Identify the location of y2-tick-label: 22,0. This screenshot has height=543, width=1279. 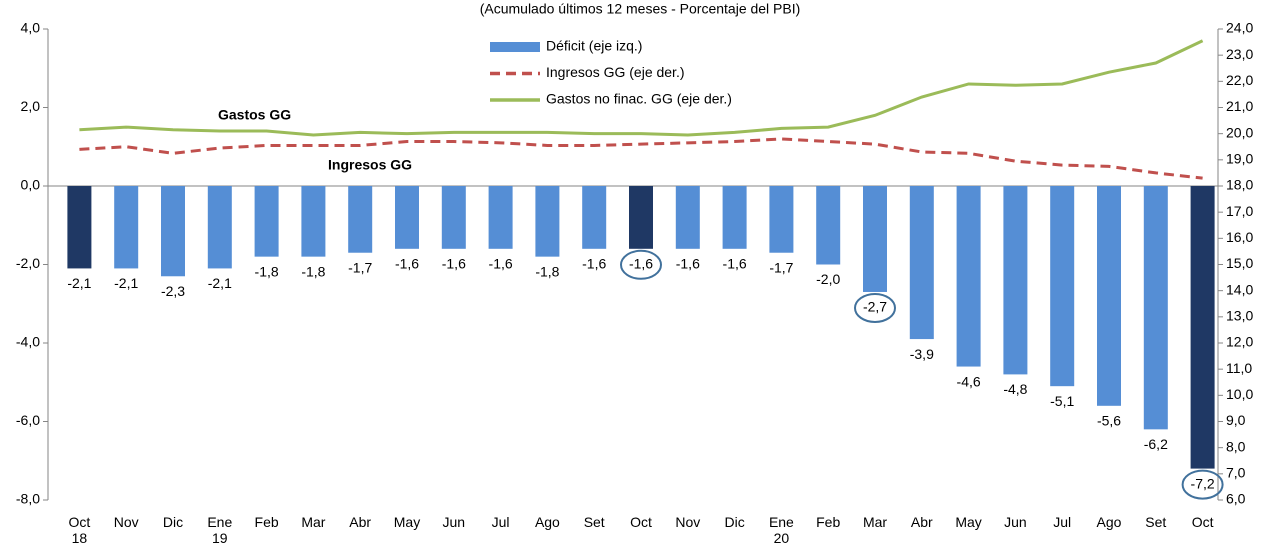
(1239, 80).